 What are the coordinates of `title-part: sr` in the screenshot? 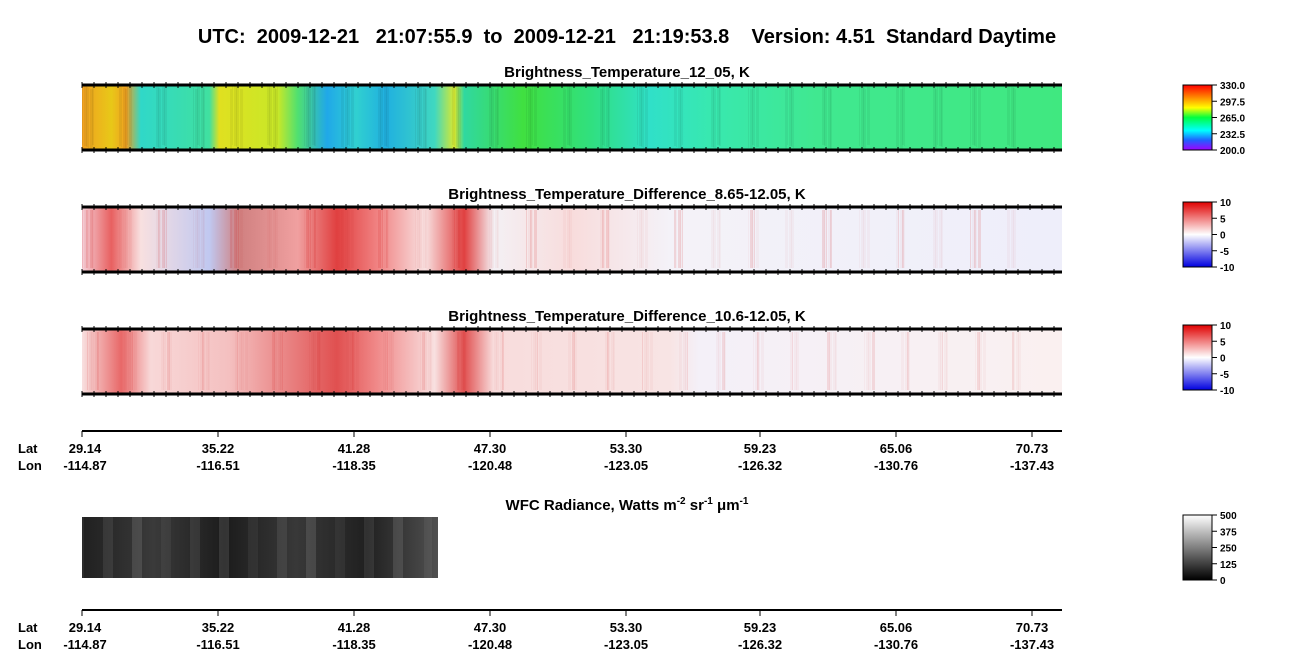 It's located at (695, 505).